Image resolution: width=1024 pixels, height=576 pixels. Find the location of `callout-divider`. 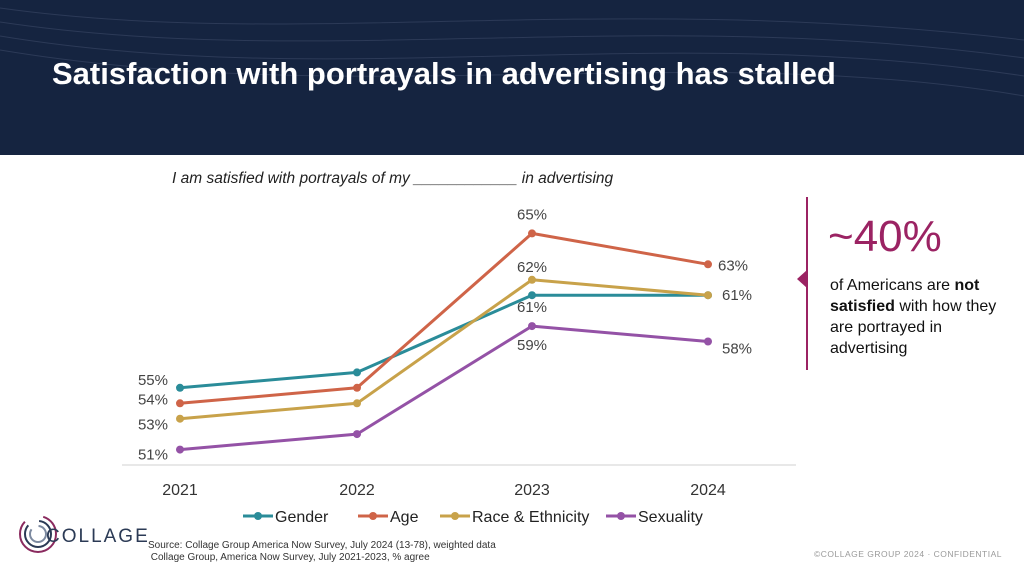

callout-divider is located at coordinates (807, 283).